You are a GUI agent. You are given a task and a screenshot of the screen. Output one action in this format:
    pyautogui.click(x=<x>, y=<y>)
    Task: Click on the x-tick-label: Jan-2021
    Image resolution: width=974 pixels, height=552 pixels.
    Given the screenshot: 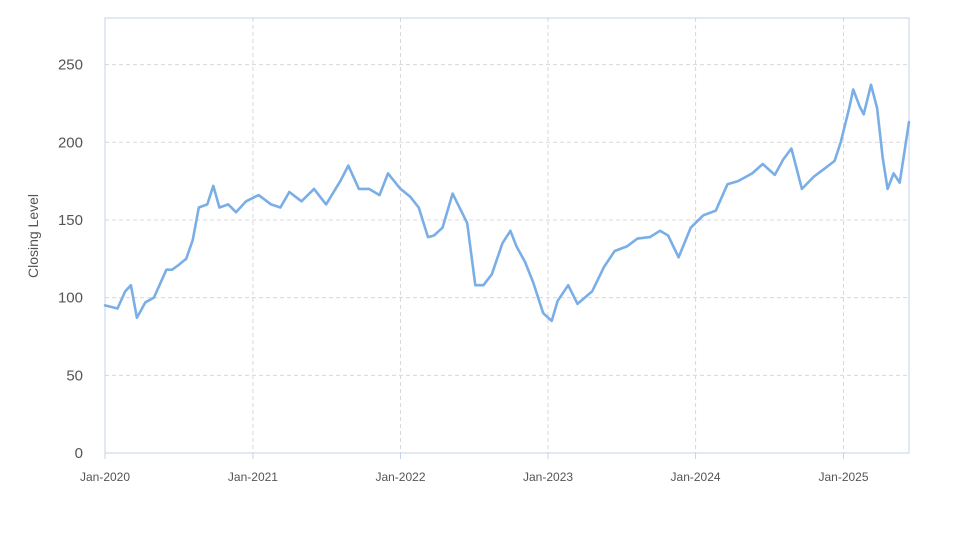 What is the action you would take?
    pyautogui.click(x=253, y=477)
    